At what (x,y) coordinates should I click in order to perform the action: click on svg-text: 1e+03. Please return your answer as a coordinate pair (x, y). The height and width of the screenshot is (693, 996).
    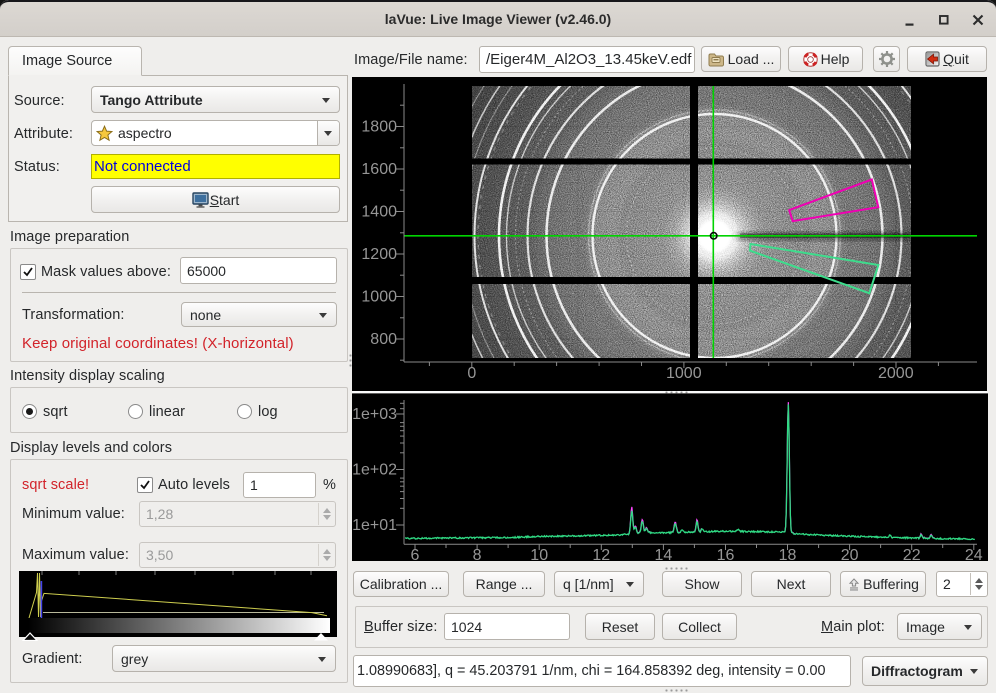
    Looking at the image, I should click on (374, 414).